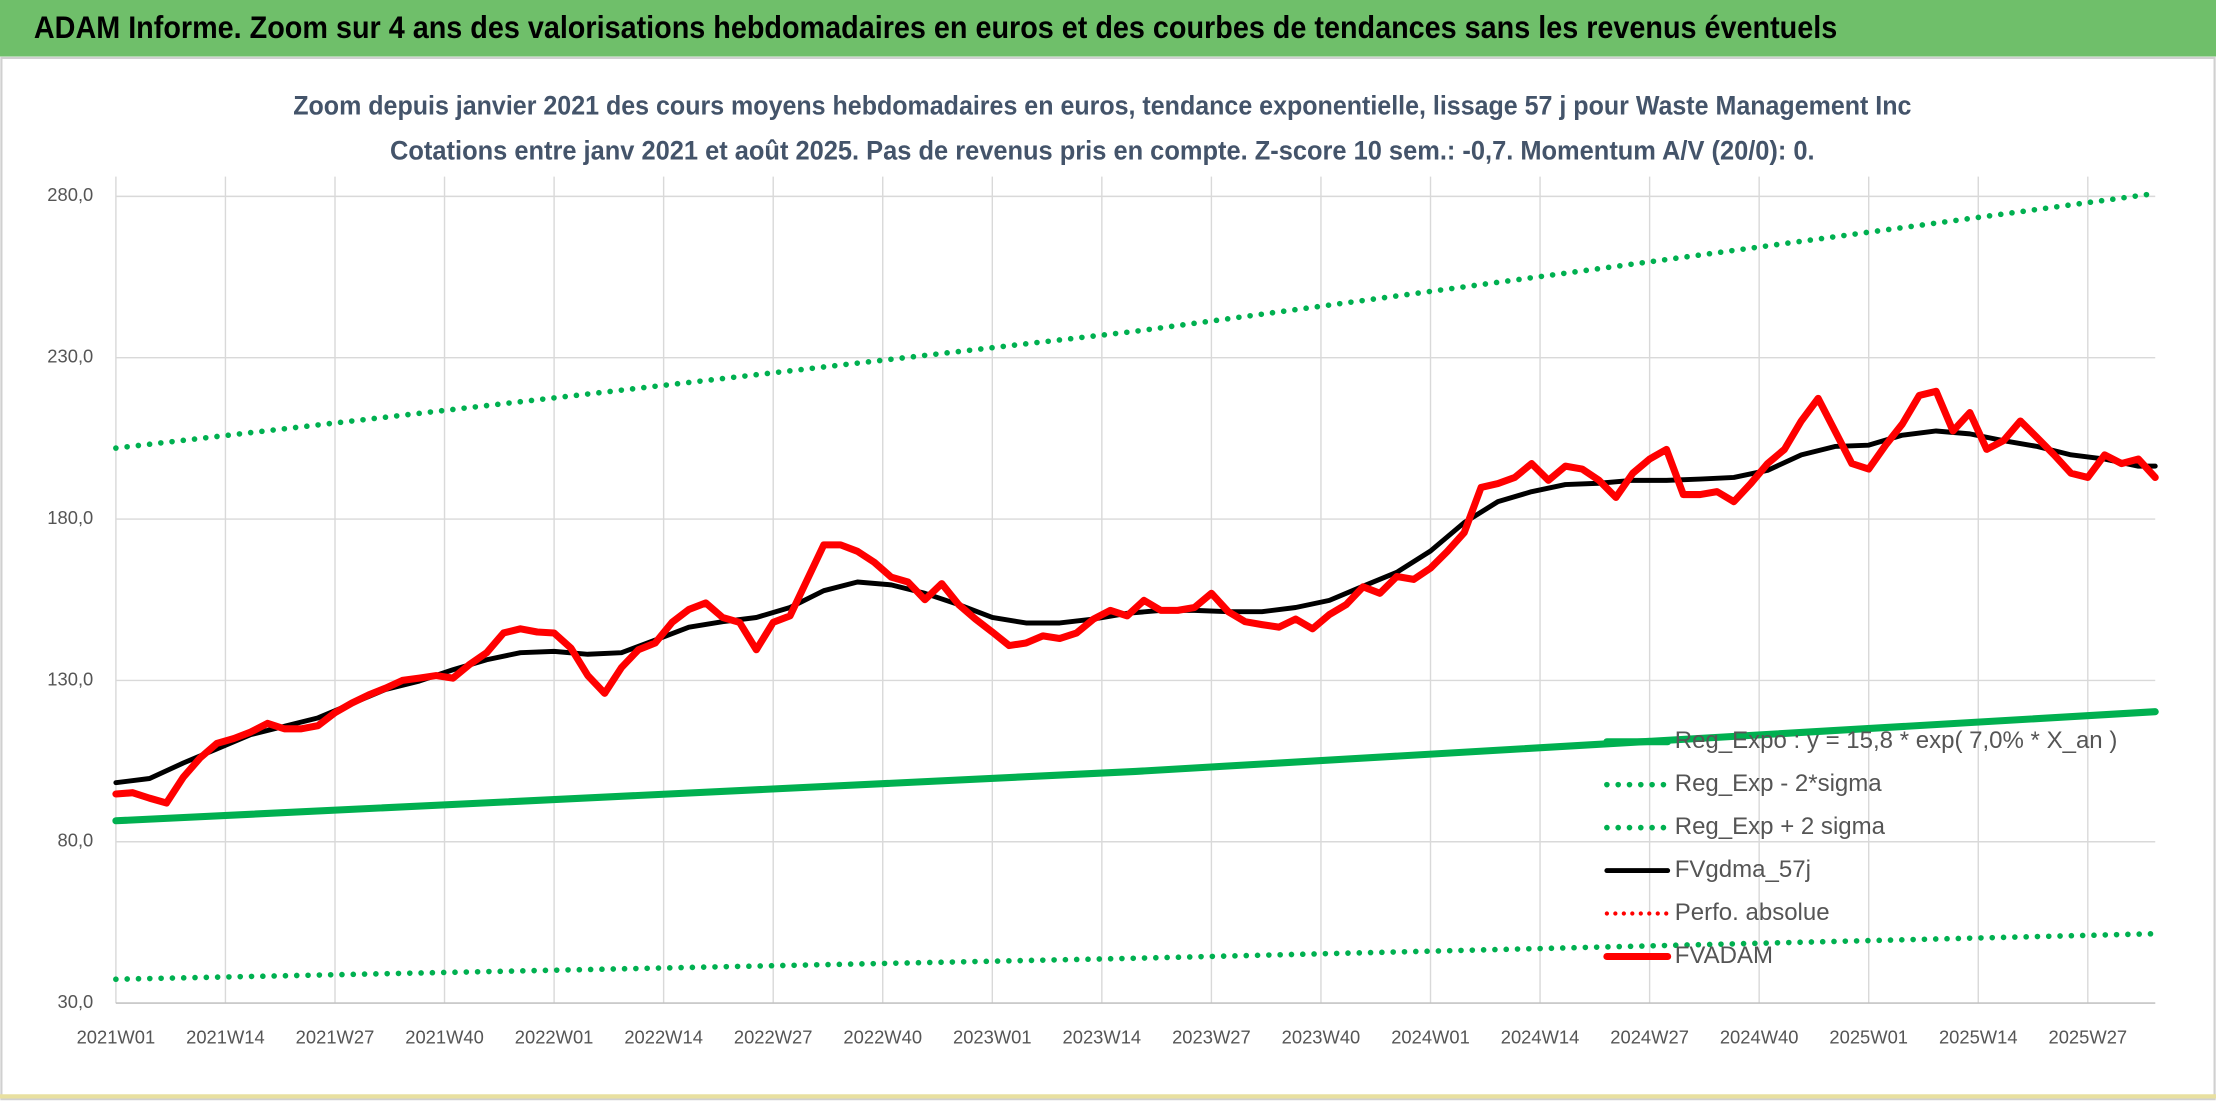  Describe the element at coordinates (1779, 783) in the screenshot. I see `legend-label: Reg_Exp - 2*sigma` at that location.